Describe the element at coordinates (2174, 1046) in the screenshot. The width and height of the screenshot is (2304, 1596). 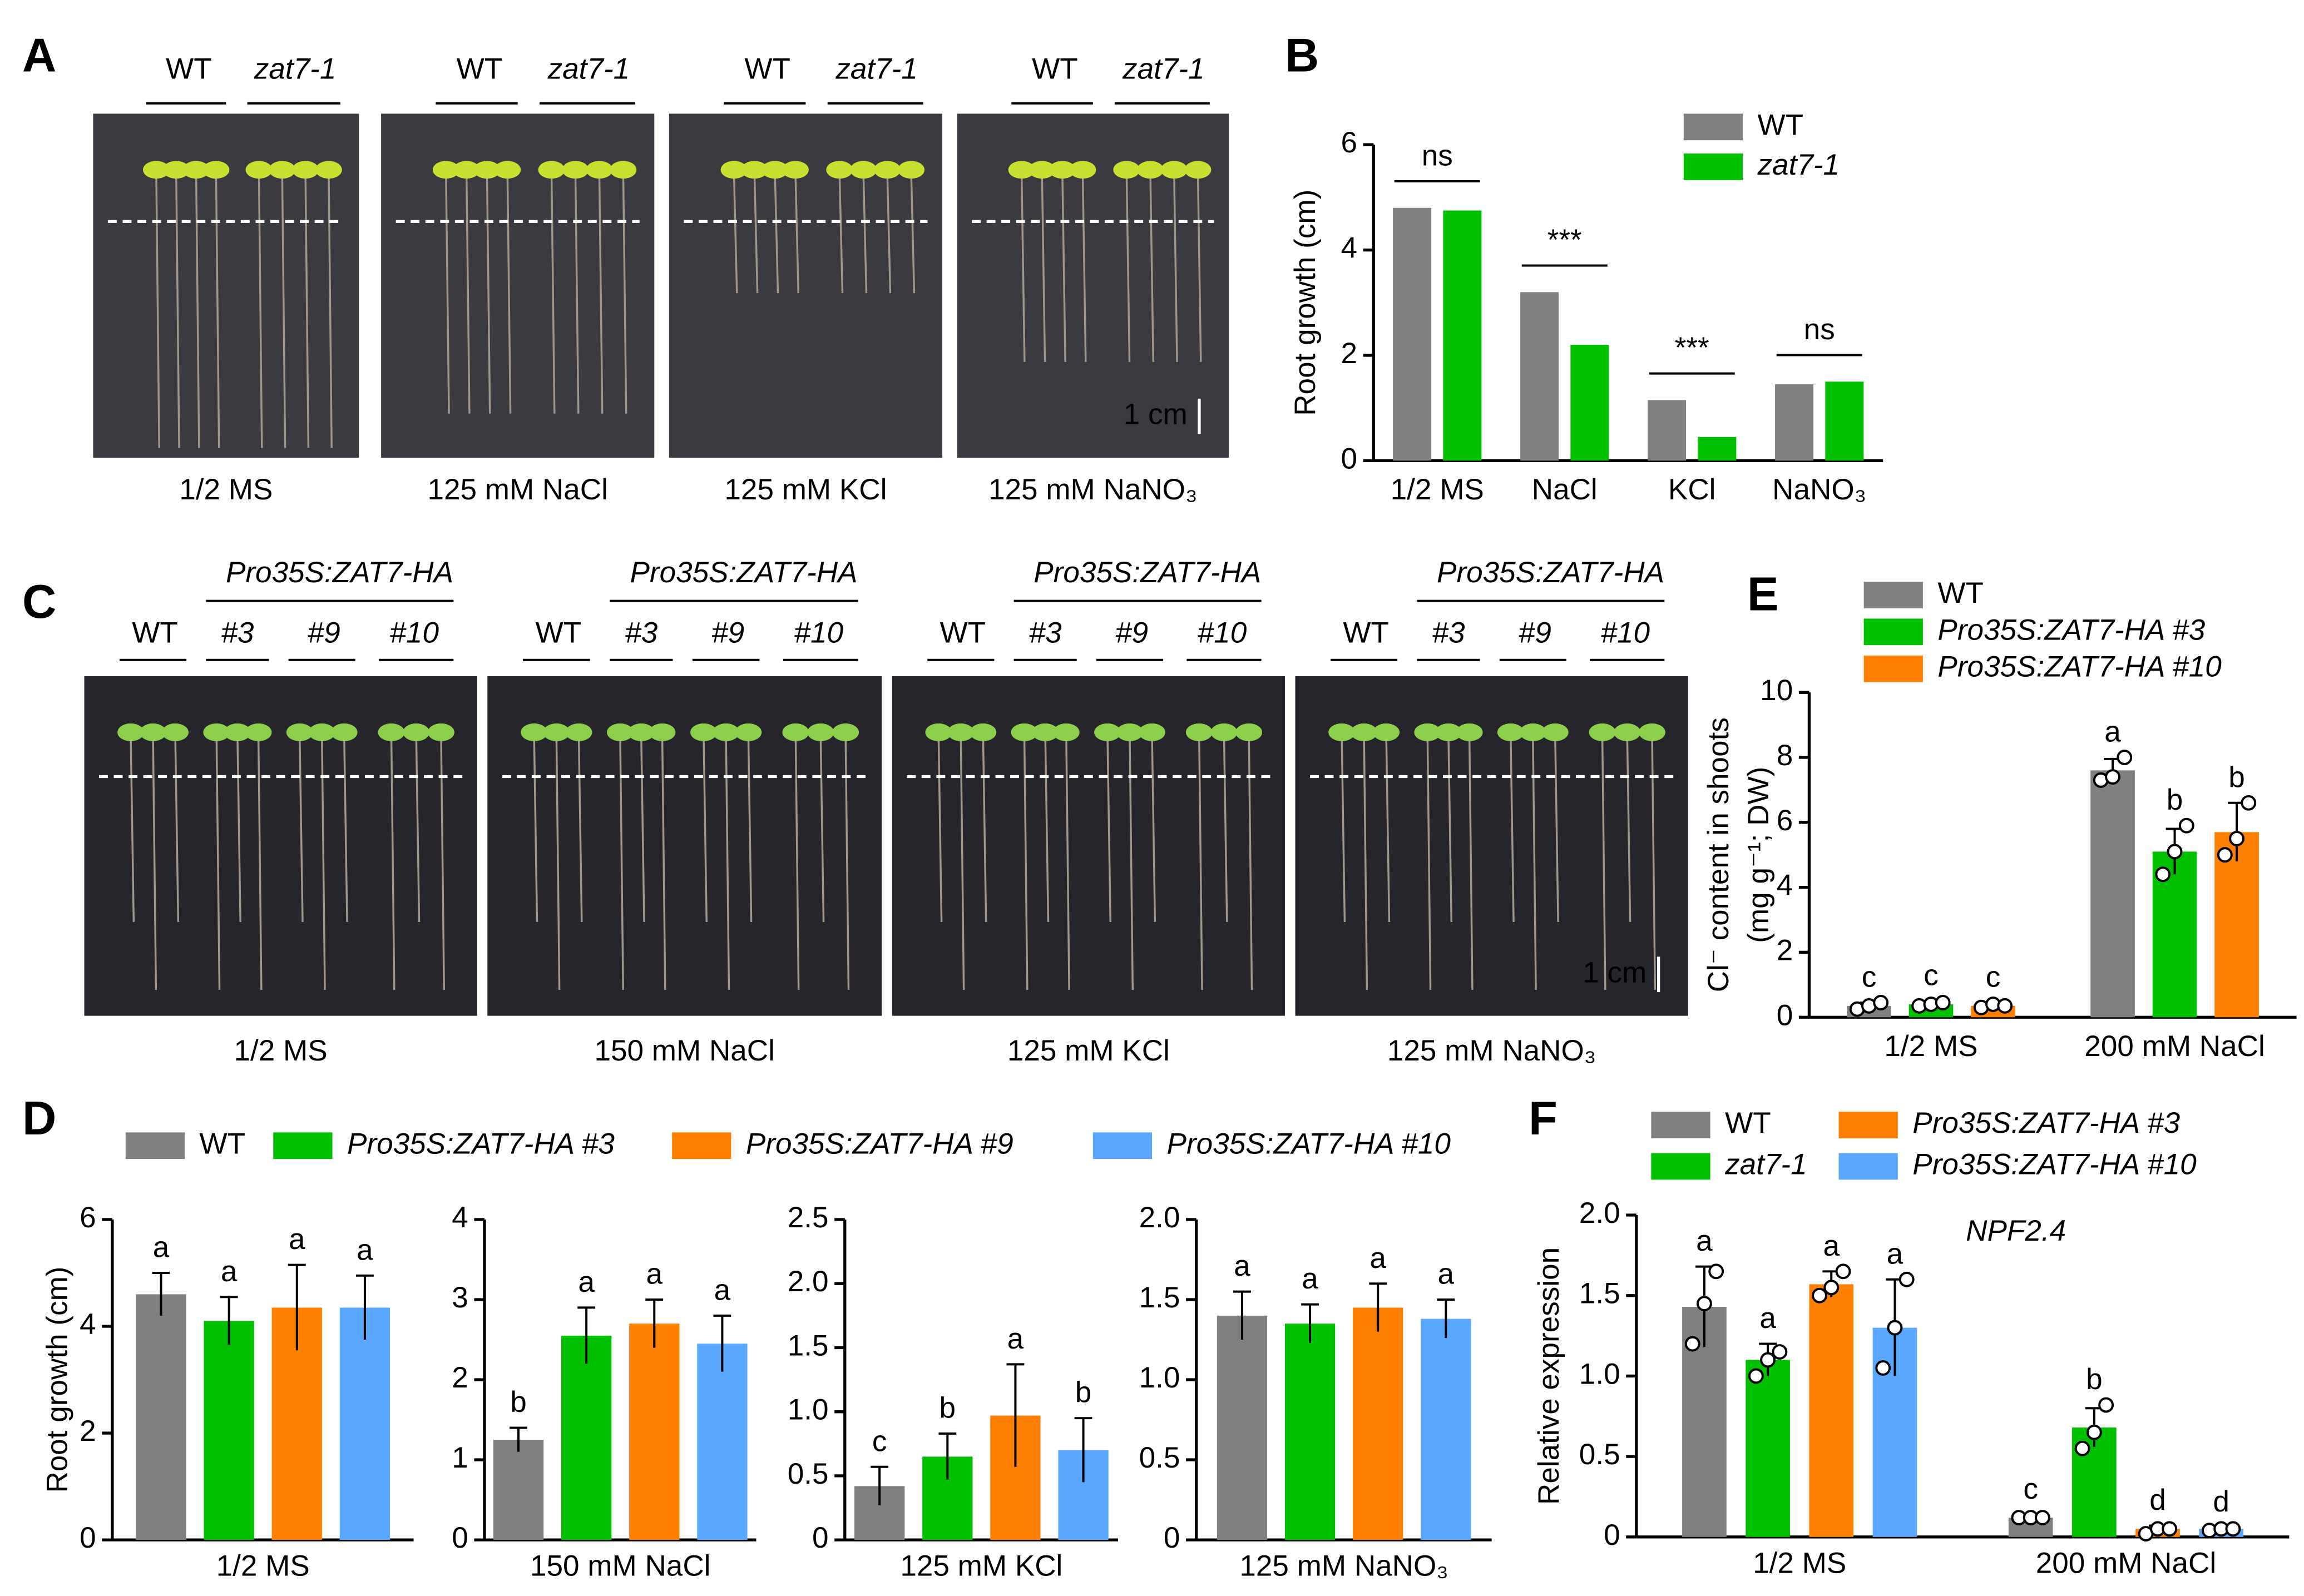
I see `x-tick-label: 200 mM NaCl` at that location.